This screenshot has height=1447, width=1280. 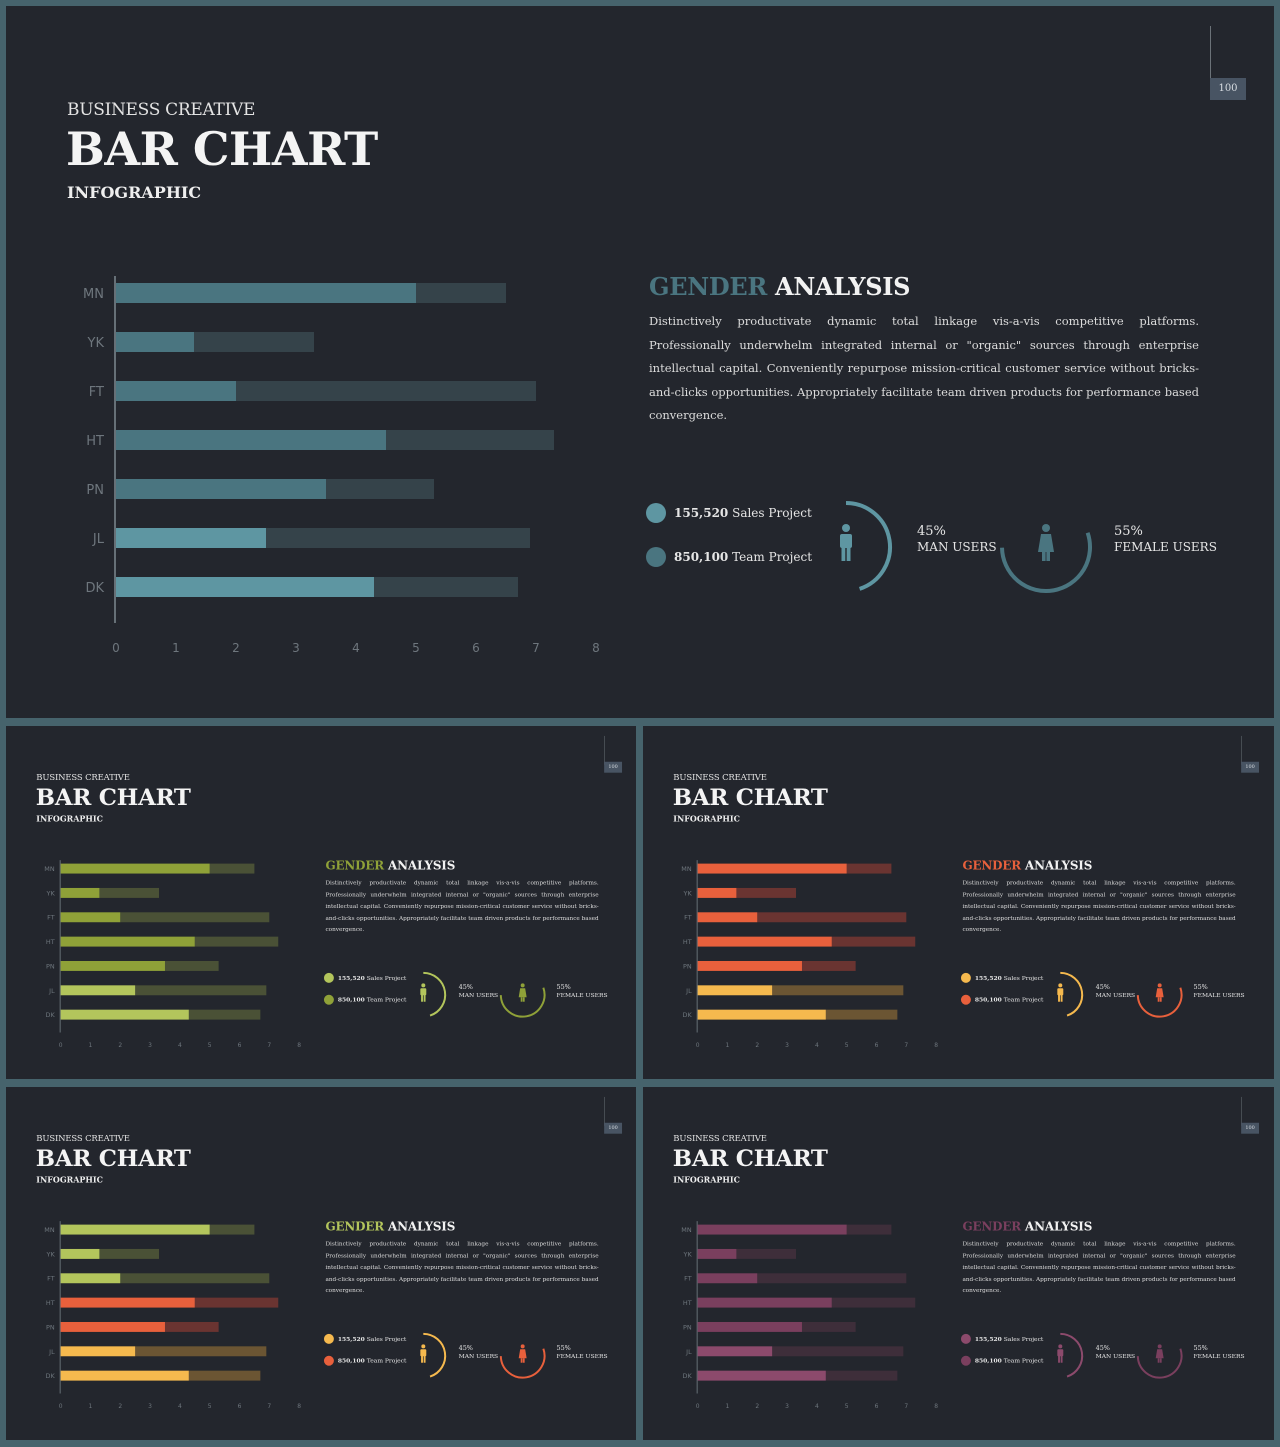 I want to click on x-tick-label: 3, so click(x=787, y=1045).